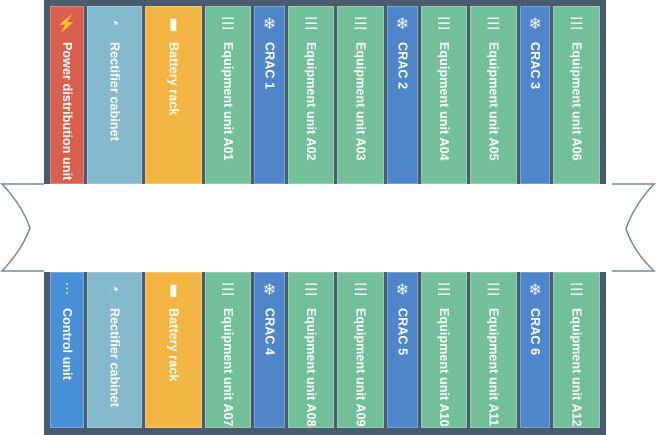 Image resolution: width=656 pixels, height=435 pixels. I want to click on cabinet-power: ⚡ Power distribution unit, so click(67, 95).